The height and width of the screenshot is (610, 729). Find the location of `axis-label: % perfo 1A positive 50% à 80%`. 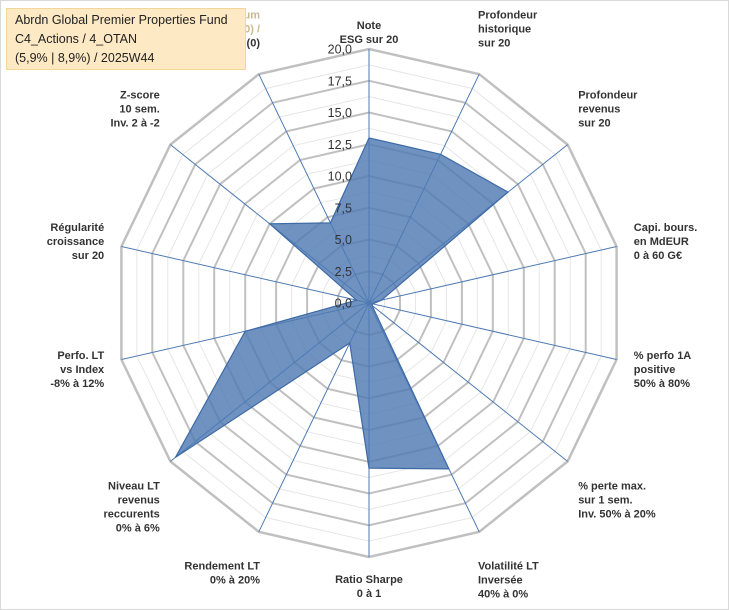

axis-label: % perfo 1A positive 50% à 80% is located at coordinates (663, 370).